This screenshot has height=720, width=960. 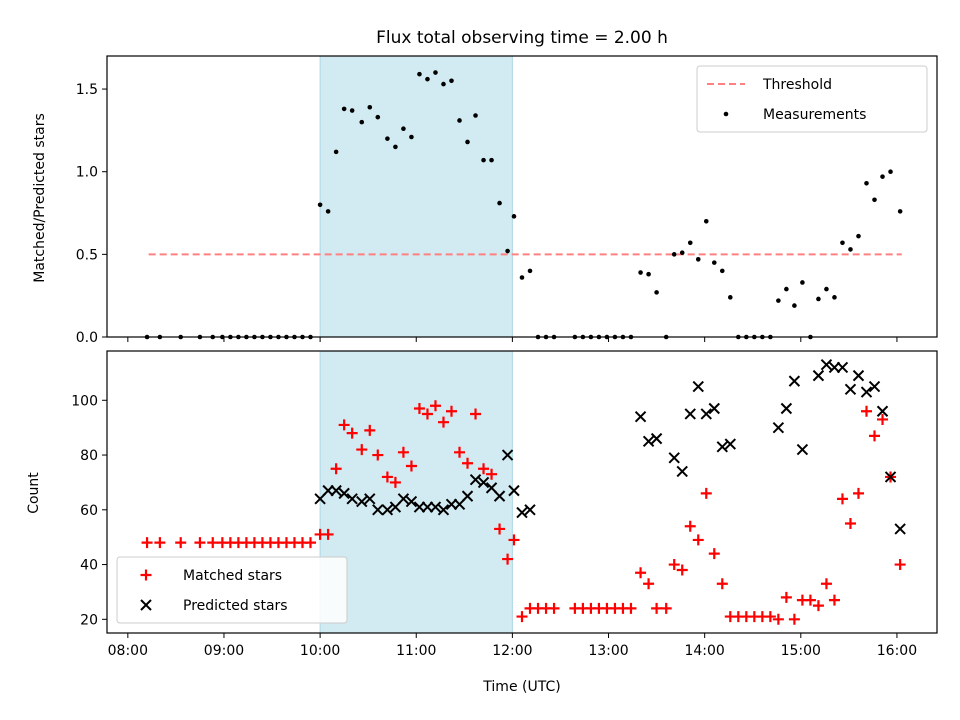 What do you see at coordinates (232, 576) in the screenshot?
I see `legend-label: Matched stars` at bounding box center [232, 576].